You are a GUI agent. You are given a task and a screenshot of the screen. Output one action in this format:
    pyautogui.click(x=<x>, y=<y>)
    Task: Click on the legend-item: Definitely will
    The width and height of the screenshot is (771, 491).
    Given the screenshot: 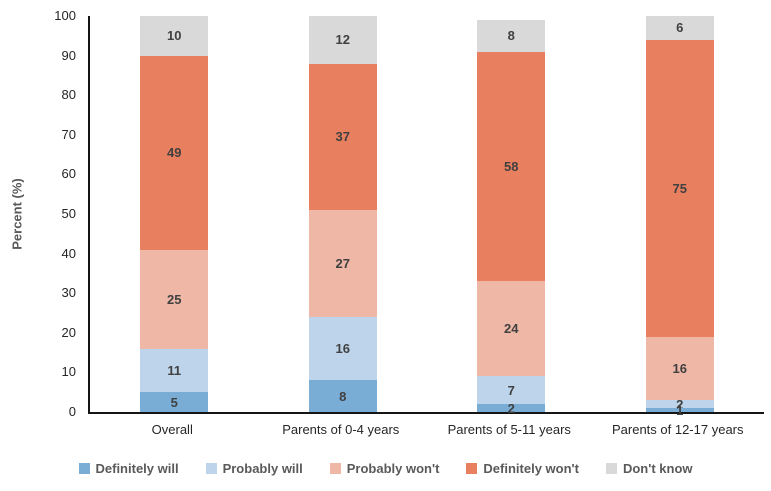 What is the action you would take?
    pyautogui.click(x=128, y=468)
    